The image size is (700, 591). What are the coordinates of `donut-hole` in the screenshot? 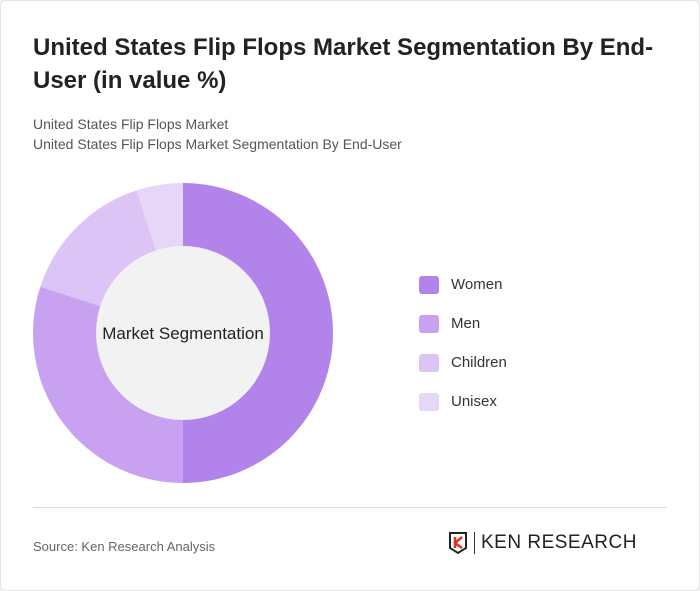 It's located at (183, 333).